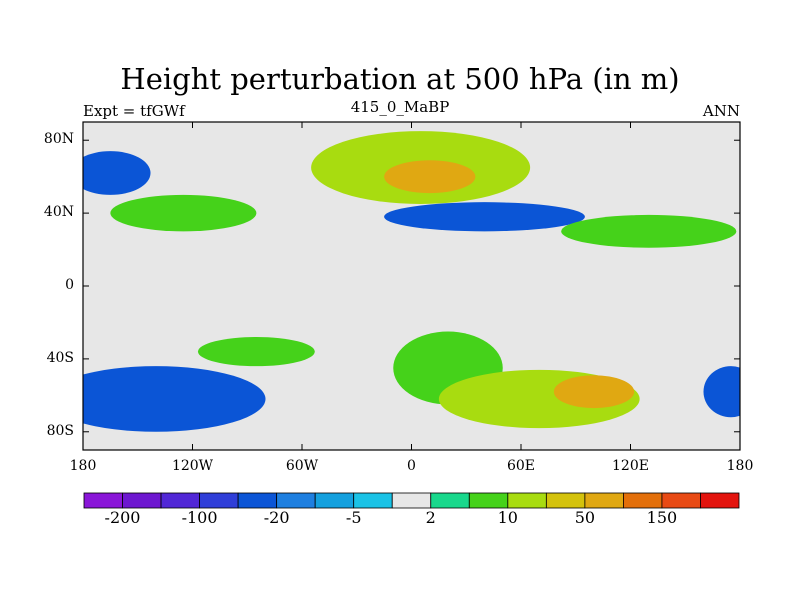 This screenshot has height=600, width=800. What do you see at coordinates (721, 111) in the screenshot?
I see `period-label: ANN` at bounding box center [721, 111].